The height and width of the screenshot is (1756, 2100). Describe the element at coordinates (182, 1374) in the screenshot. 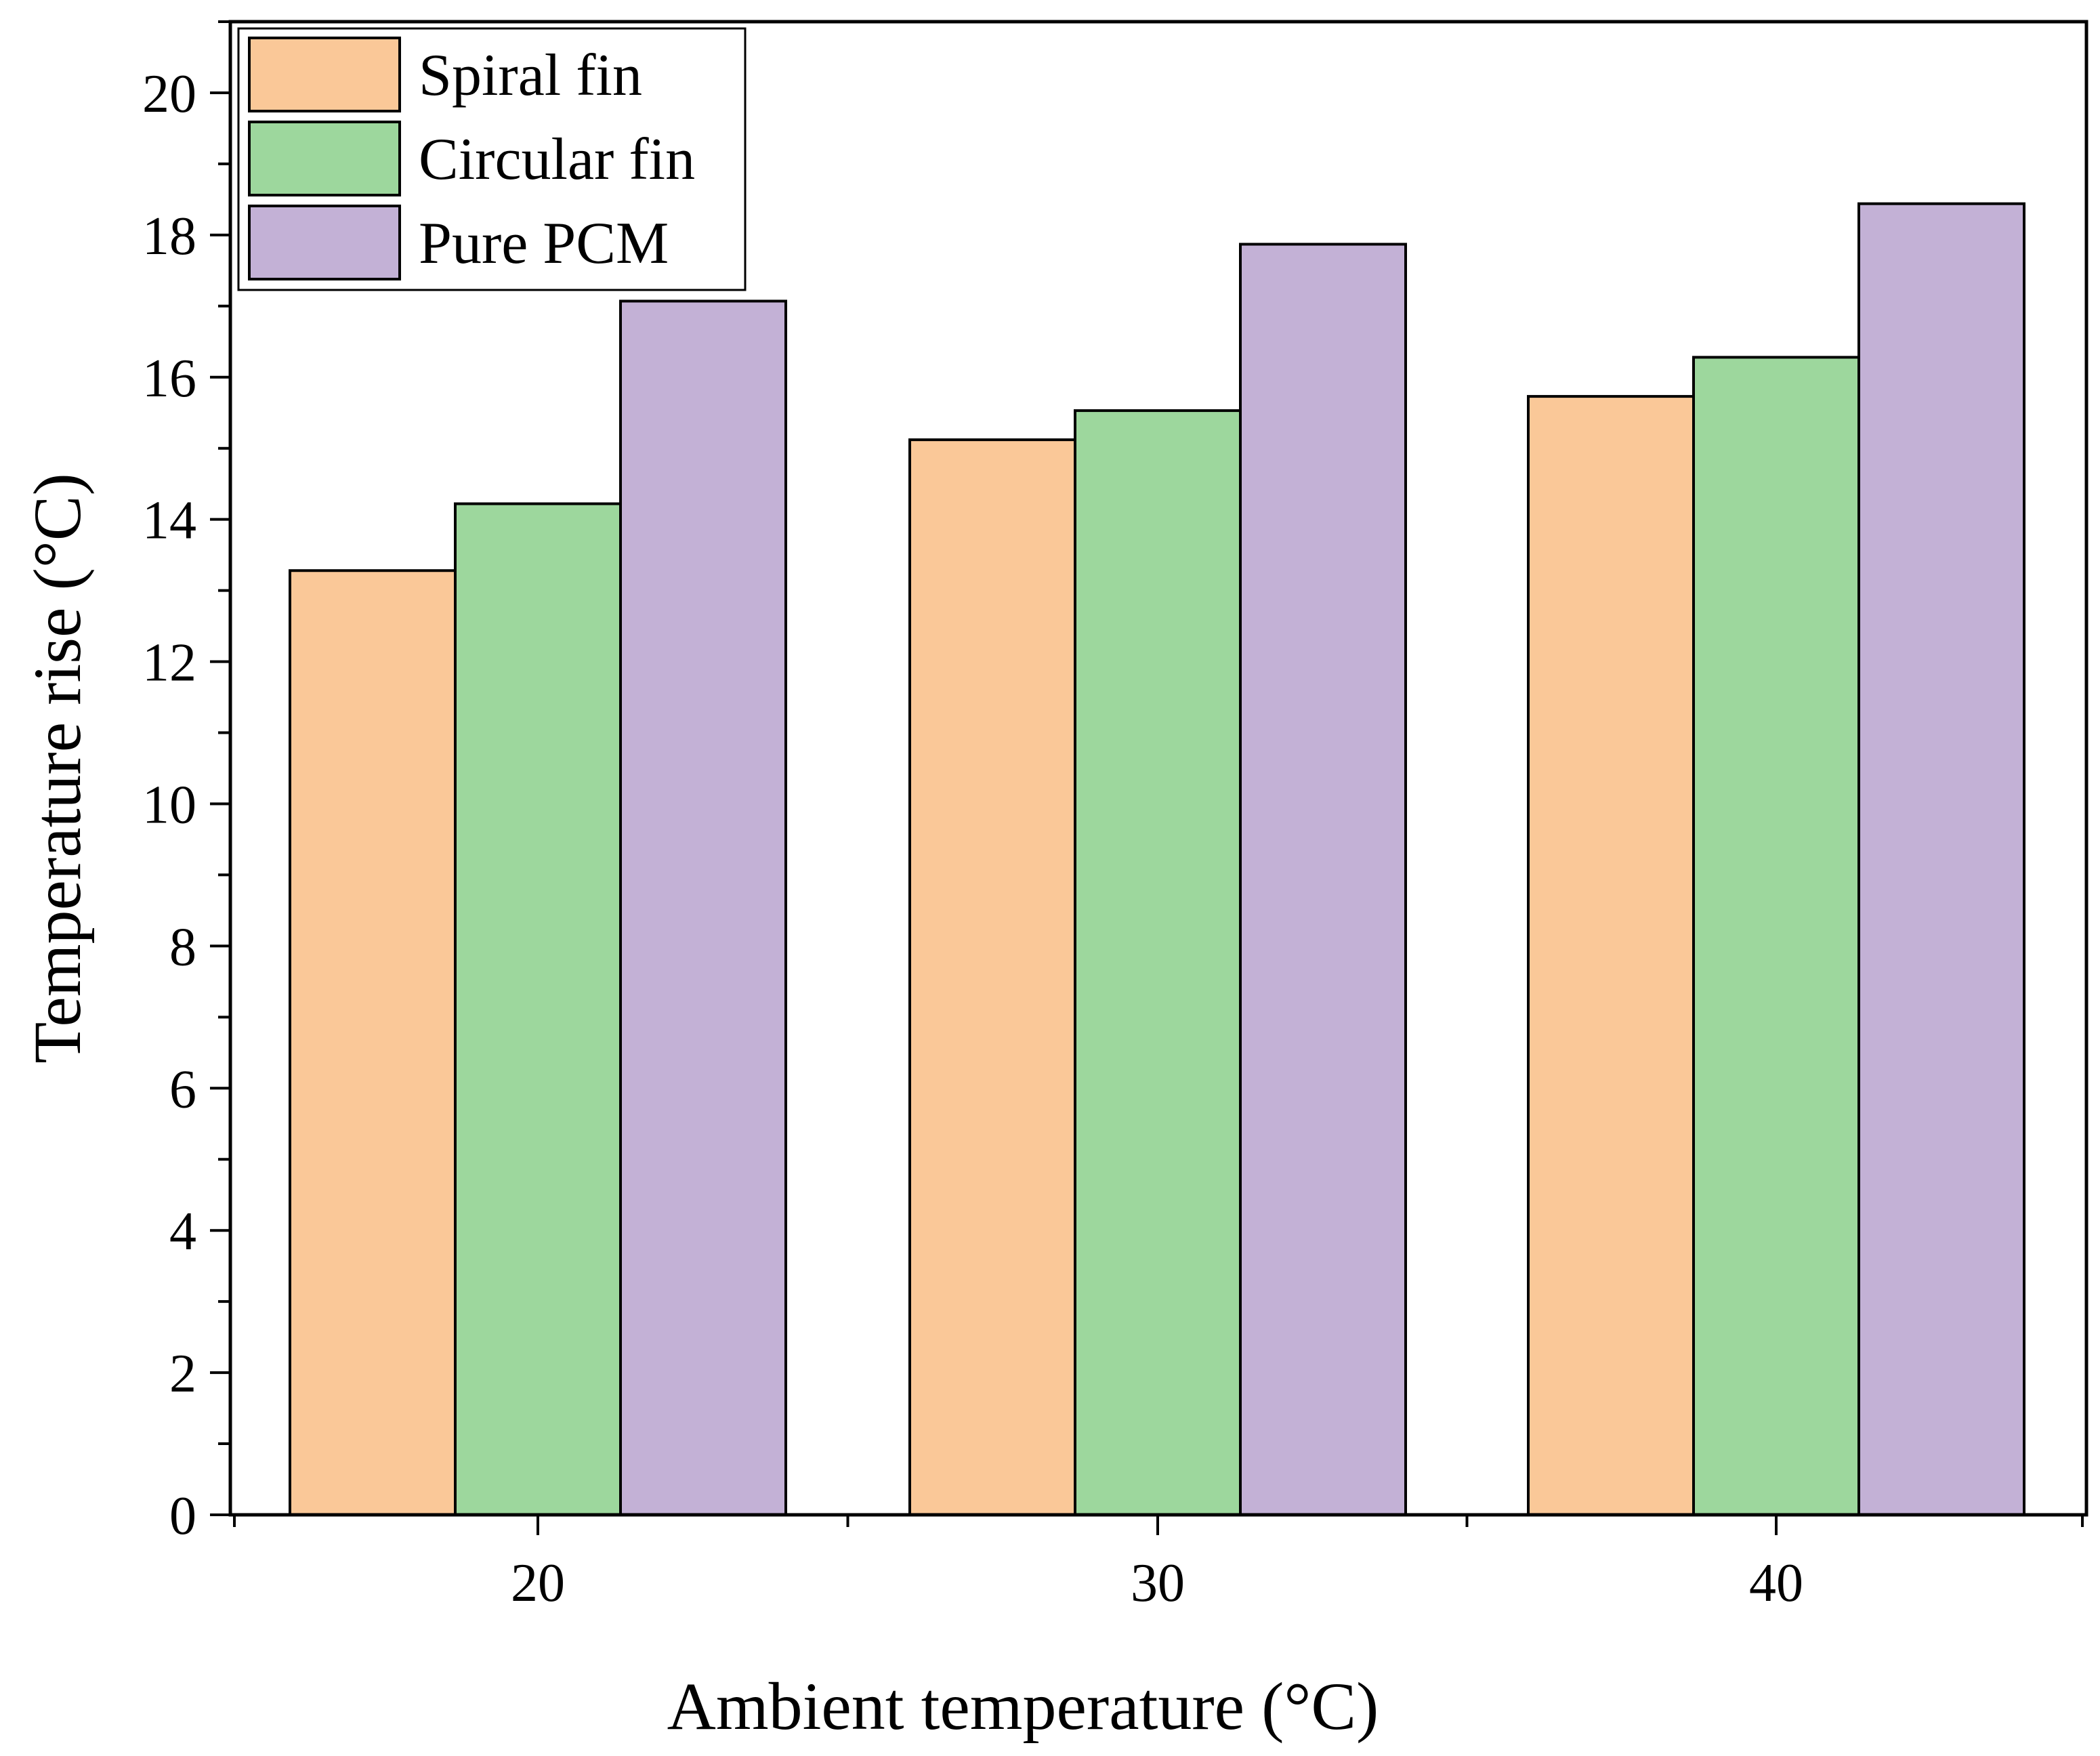

I see `y-tick-label: 2` at that location.